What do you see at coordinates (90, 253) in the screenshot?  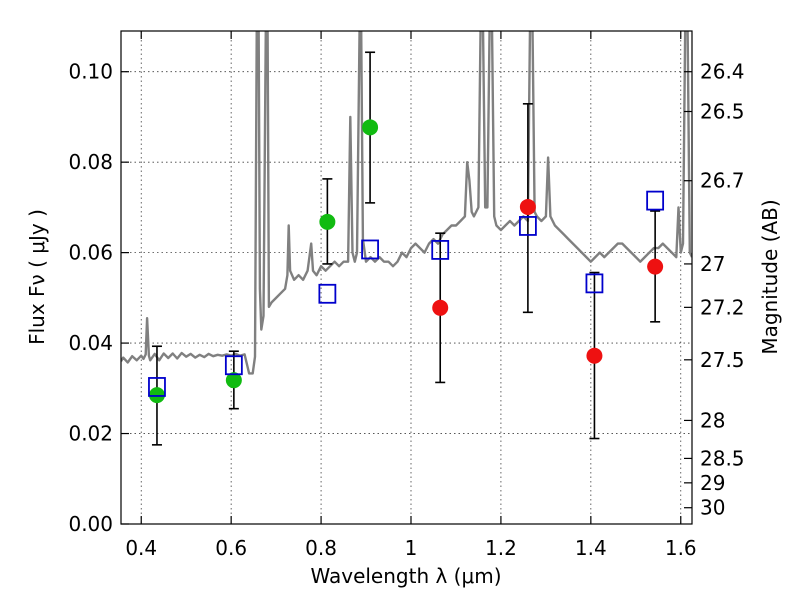 I see `y-tick-label: 0.06` at bounding box center [90, 253].